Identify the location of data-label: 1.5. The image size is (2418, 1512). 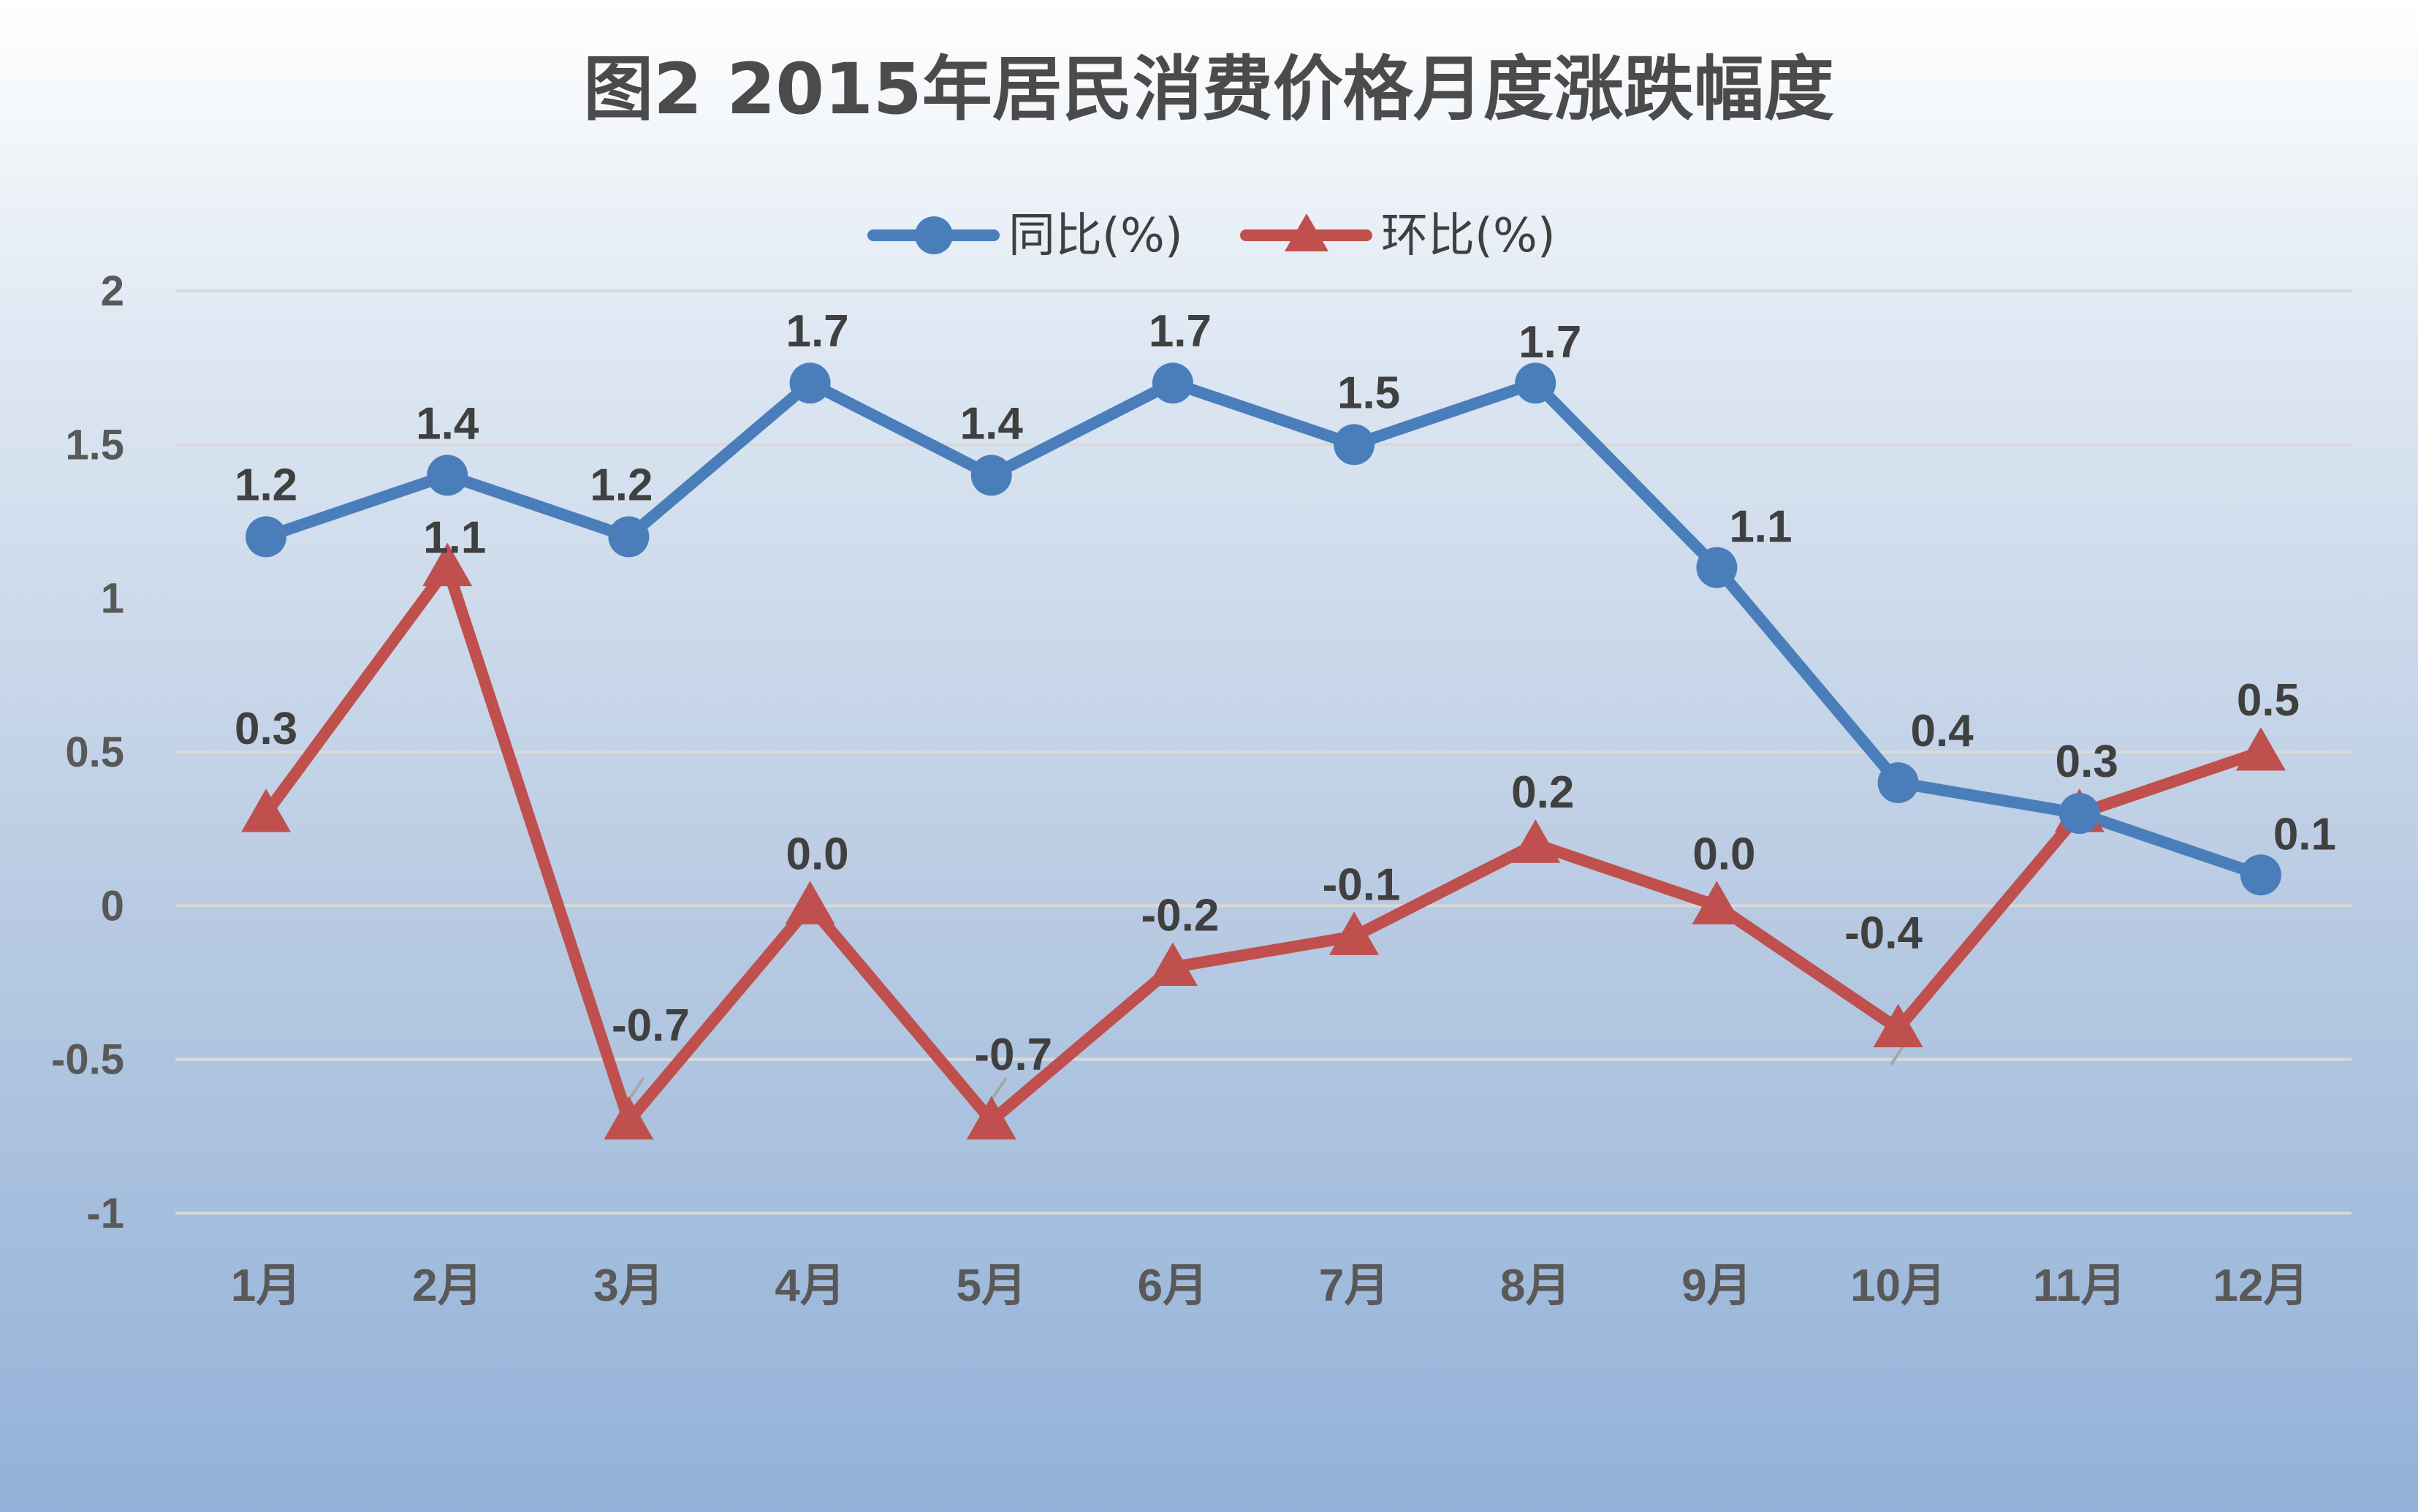
(1368, 393).